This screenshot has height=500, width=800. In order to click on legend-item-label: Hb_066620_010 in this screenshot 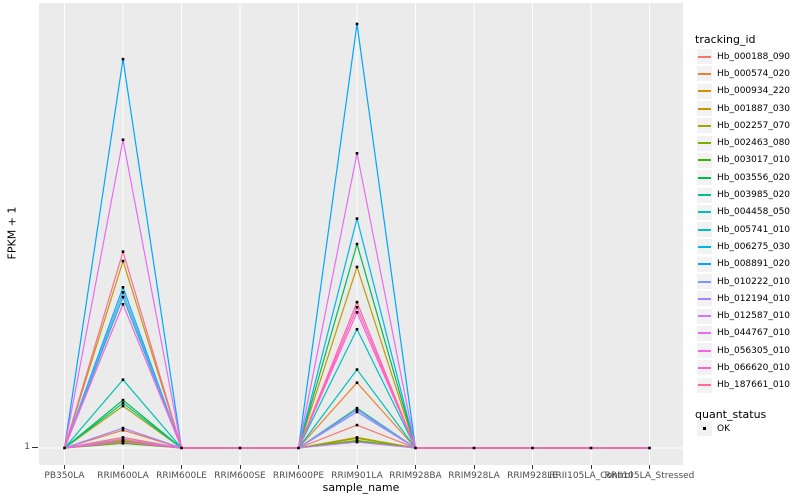, I will do `click(754, 367)`.